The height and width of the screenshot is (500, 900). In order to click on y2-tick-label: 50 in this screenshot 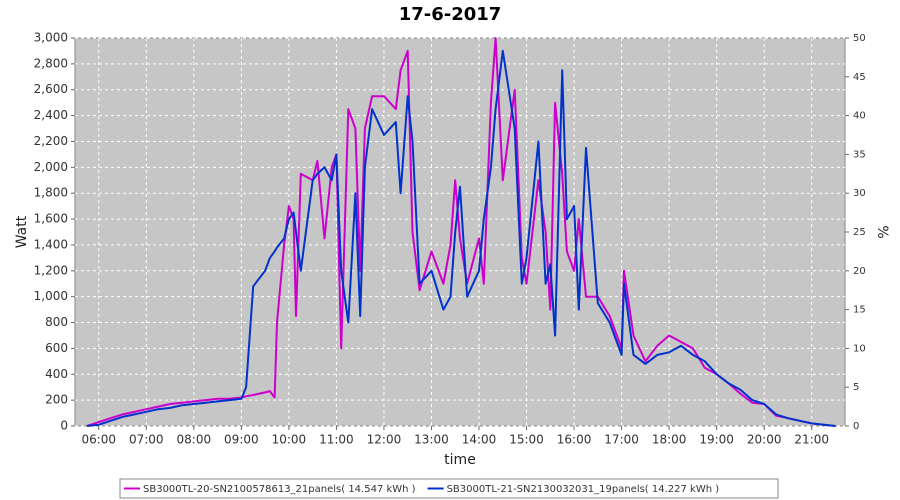, I will do `click(859, 38)`.